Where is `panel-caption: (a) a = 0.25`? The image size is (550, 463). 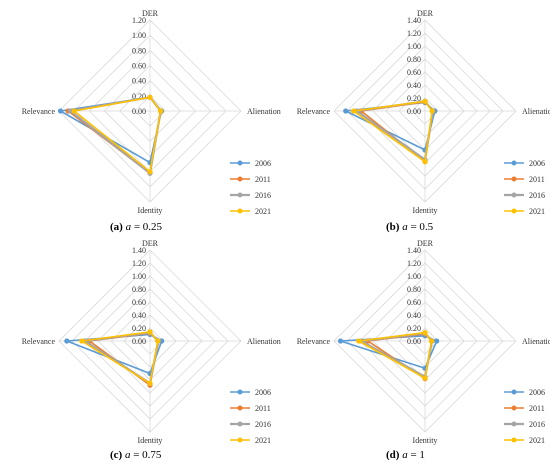
panel-caption: (a) a = 0.25 is located at coordinates (136, 227).